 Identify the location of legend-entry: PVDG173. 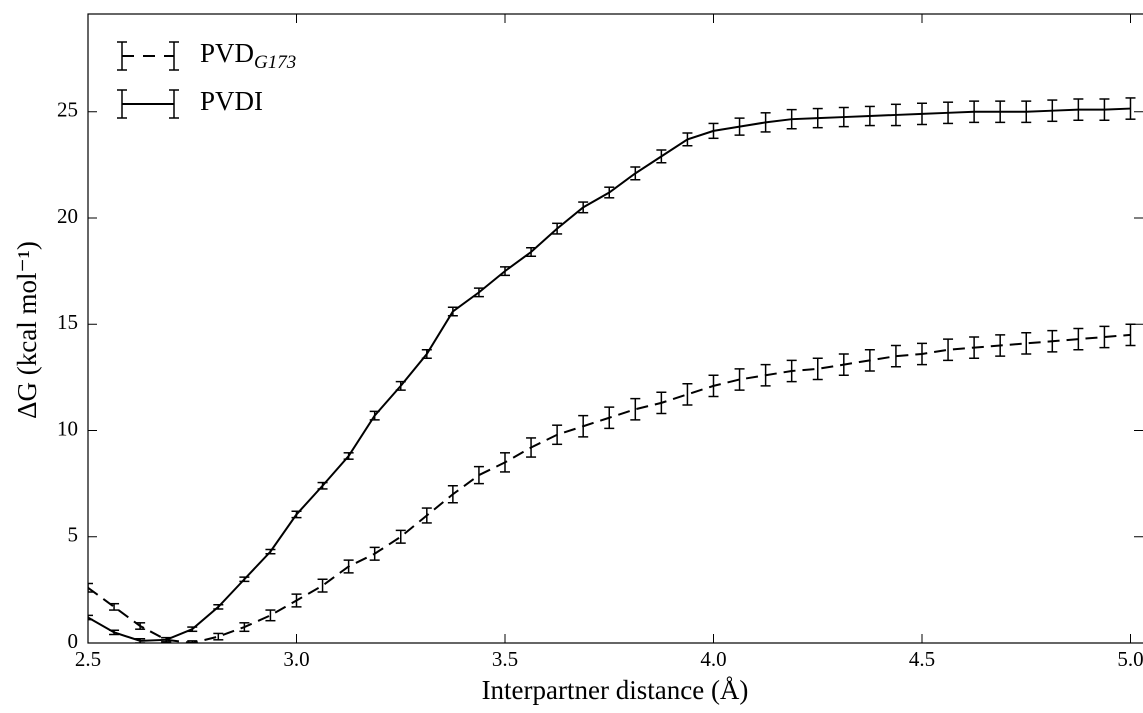
(206, 55).